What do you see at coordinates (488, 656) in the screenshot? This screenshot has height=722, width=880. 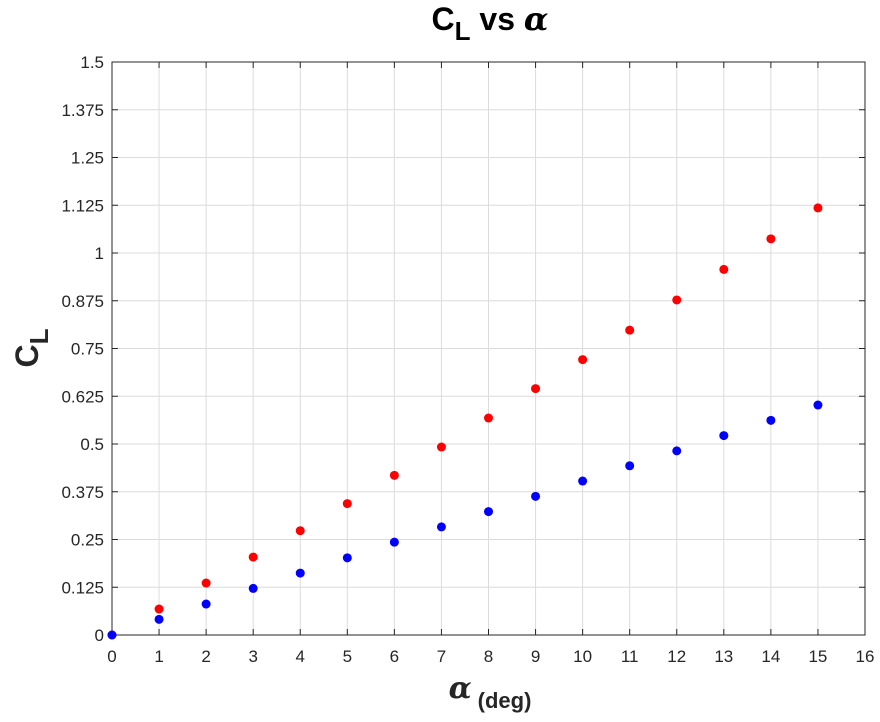 I see `x-tick-label: 8` at bounding box center [488, 656].